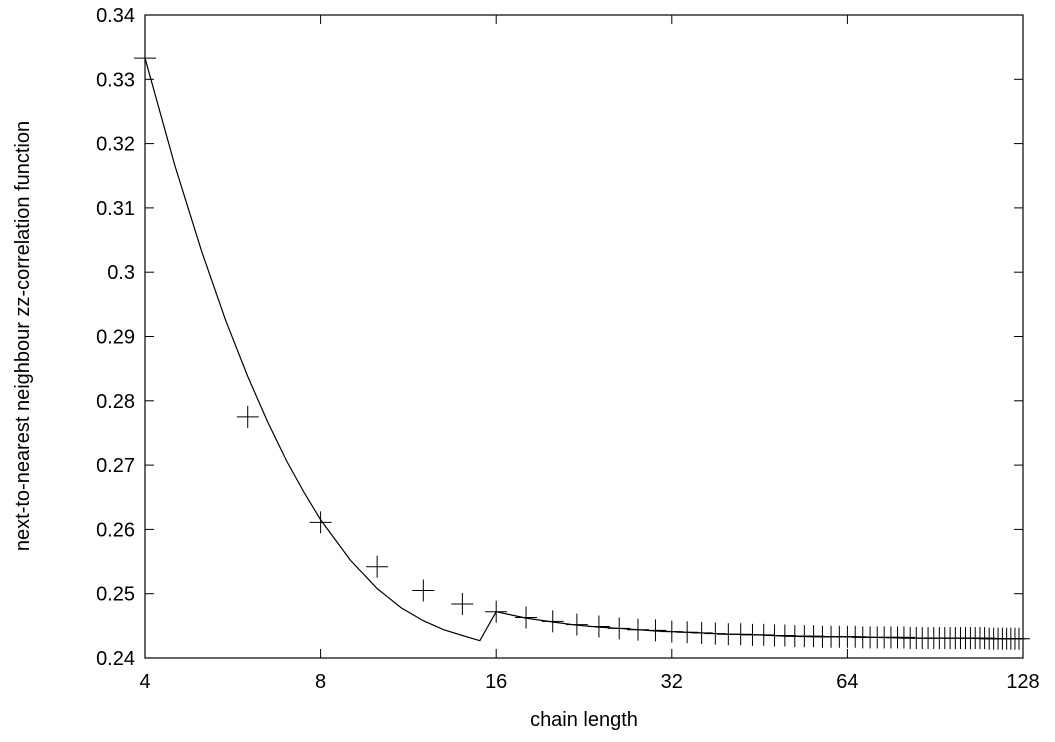  I want to click on y-tick-label: 0.33, so click(115, 80).